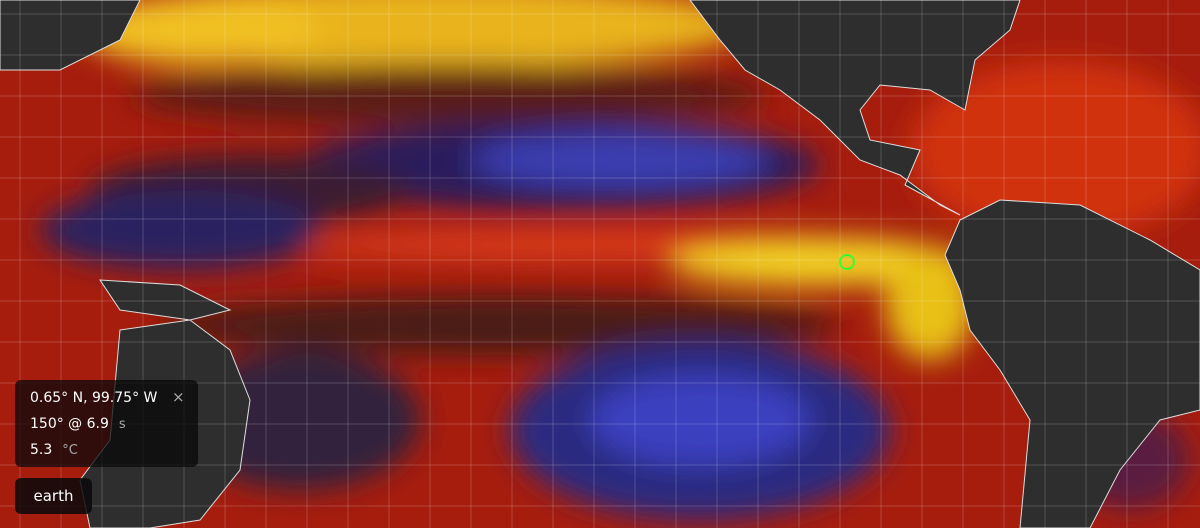  Describe the element at coordinates (53, 496) in the screenshot. I see `menu-button: earth` at that location.